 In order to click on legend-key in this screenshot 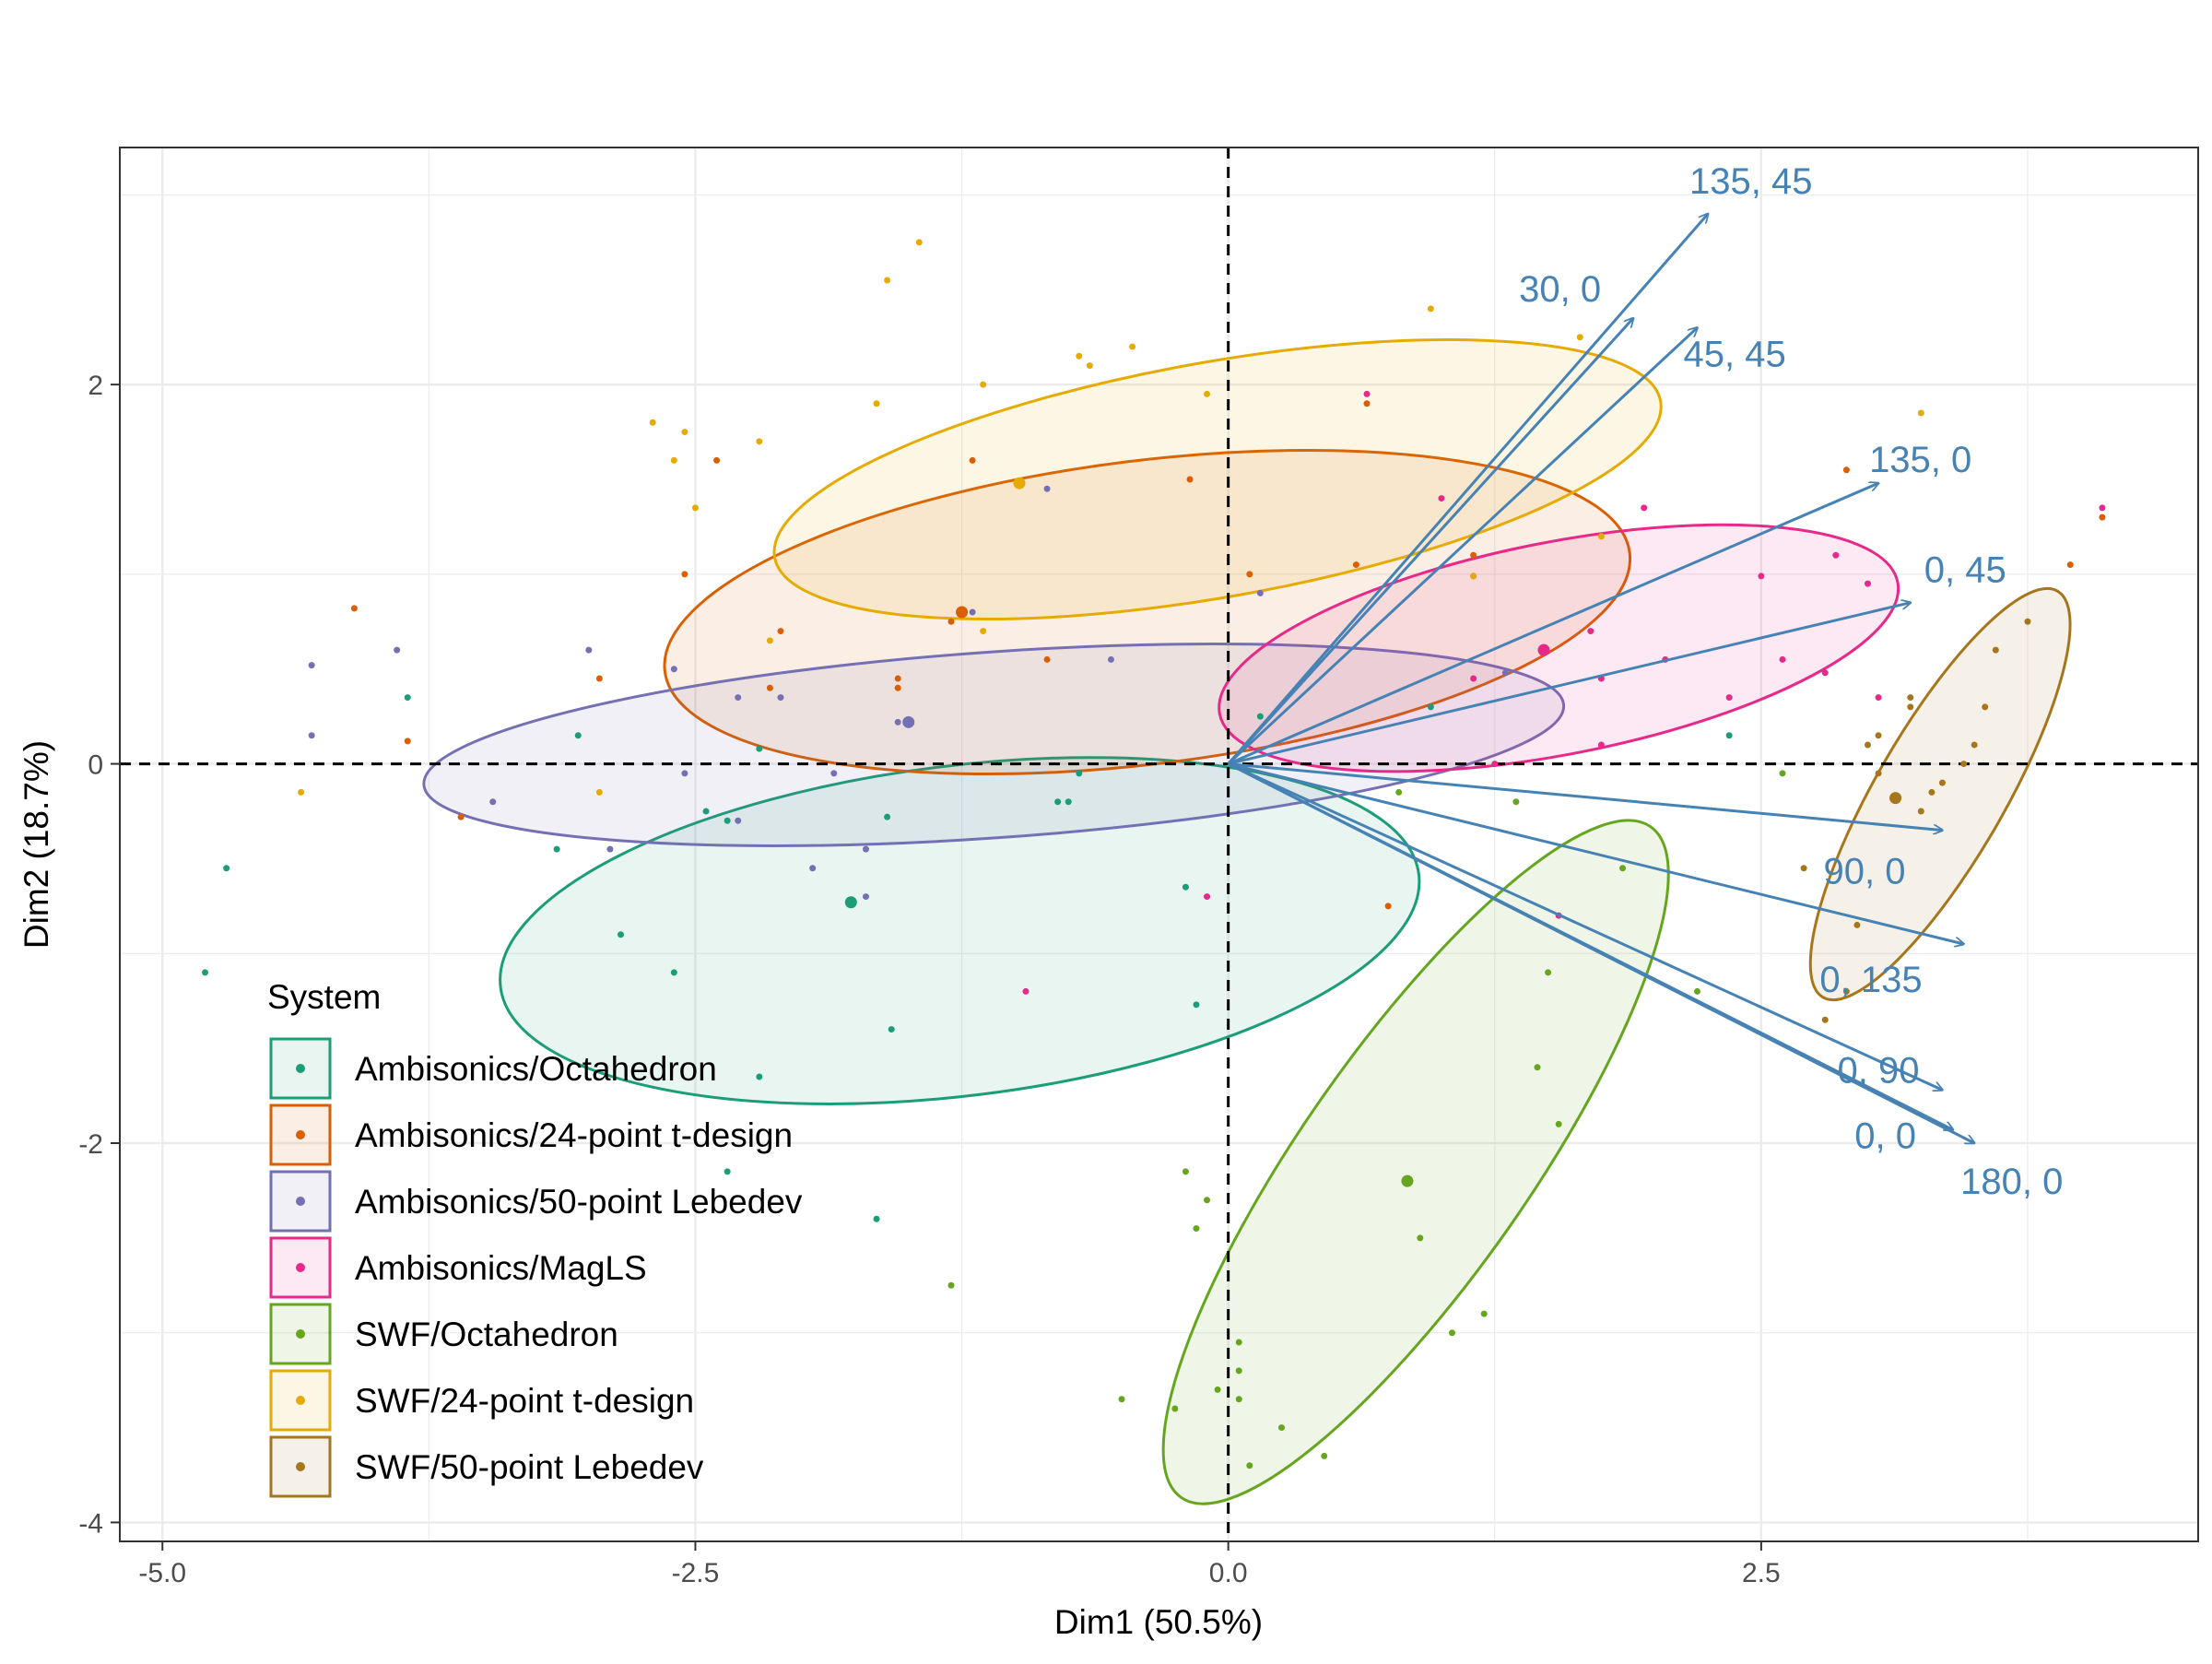, I will do `click(300, 1466)`.